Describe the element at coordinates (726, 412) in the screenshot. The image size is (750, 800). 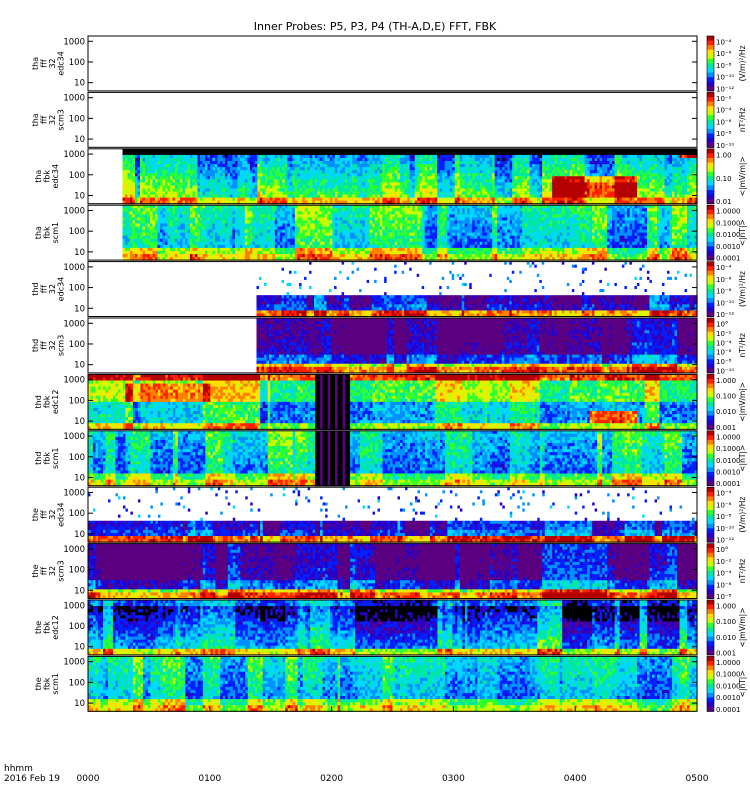
I see `colorbar-tick-label: 0.010` at that location.